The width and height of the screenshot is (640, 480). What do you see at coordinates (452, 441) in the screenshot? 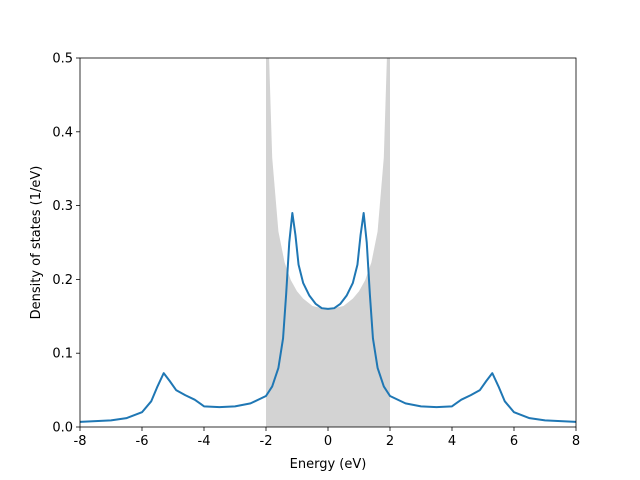
I see `x-tick-label: 4` at bounding box center [452, 441].